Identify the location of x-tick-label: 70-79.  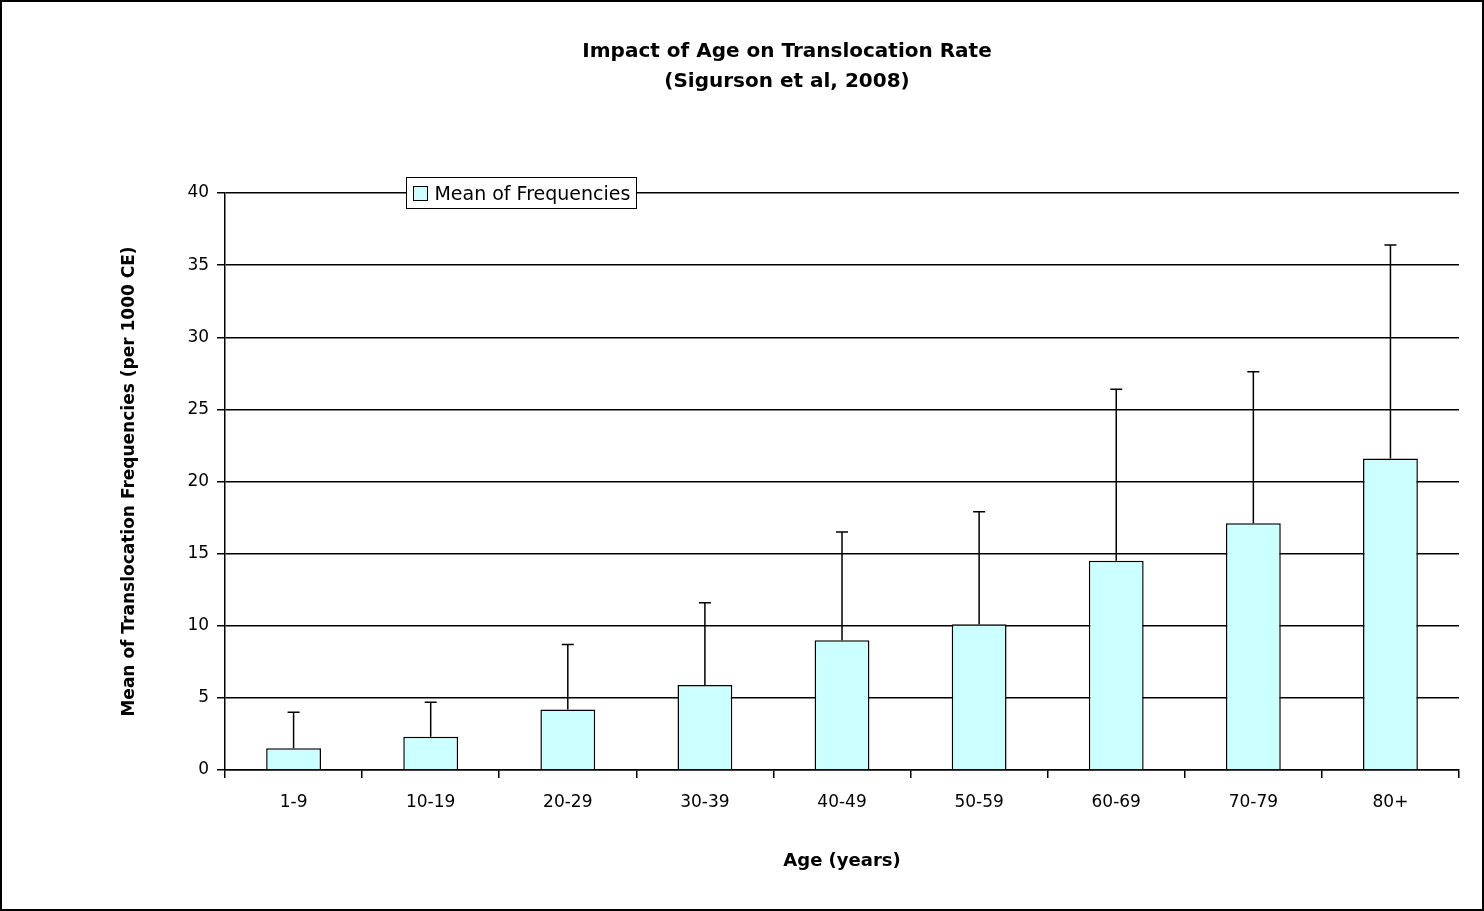
(1253, 800).